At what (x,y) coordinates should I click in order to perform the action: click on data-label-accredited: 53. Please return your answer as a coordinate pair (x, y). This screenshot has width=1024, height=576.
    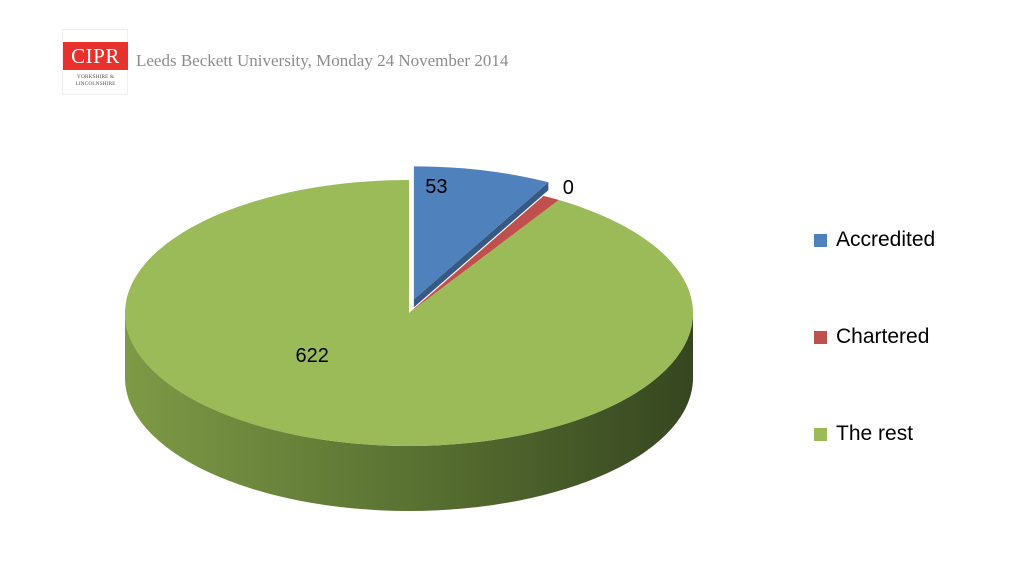
    Looking at the image, I should click on (436, 187).